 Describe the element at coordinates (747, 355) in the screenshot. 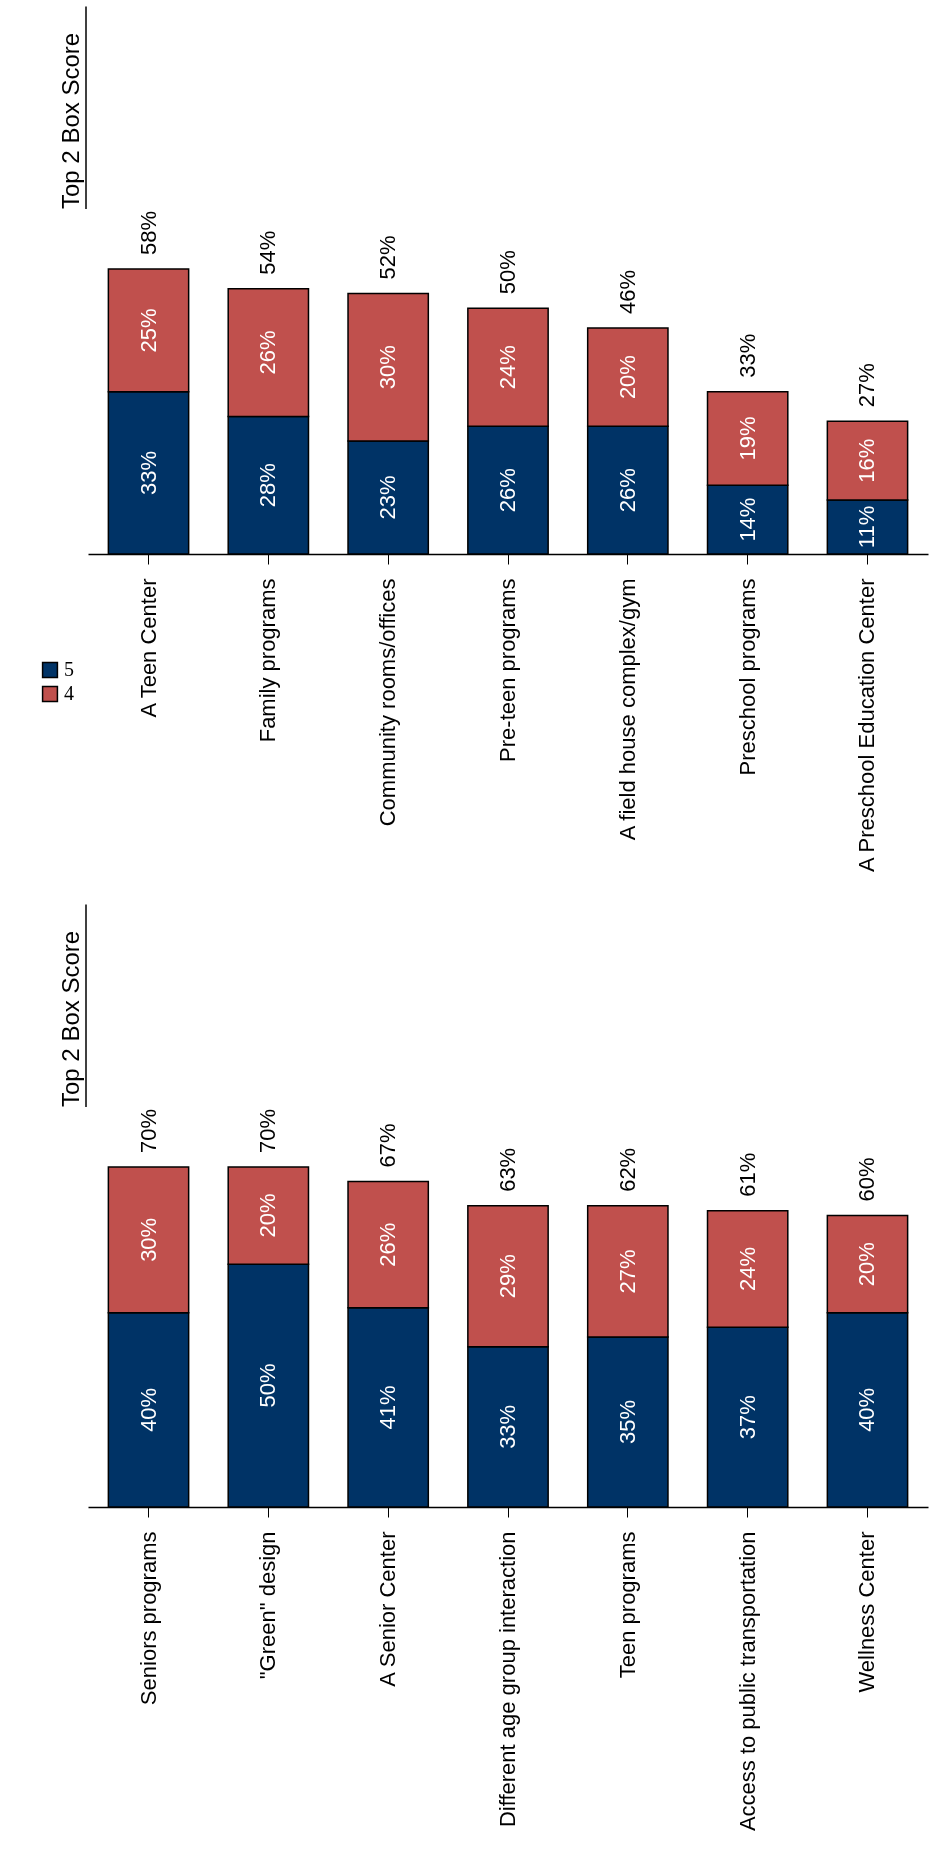

I see `total-label: 33%` at that location.